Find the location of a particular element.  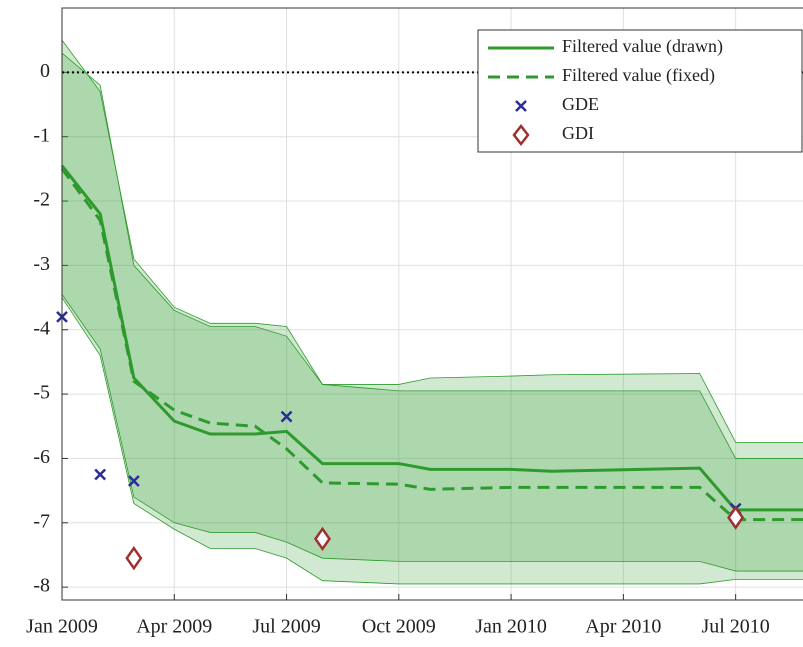

legend-x is located at coordinates (521, 106).